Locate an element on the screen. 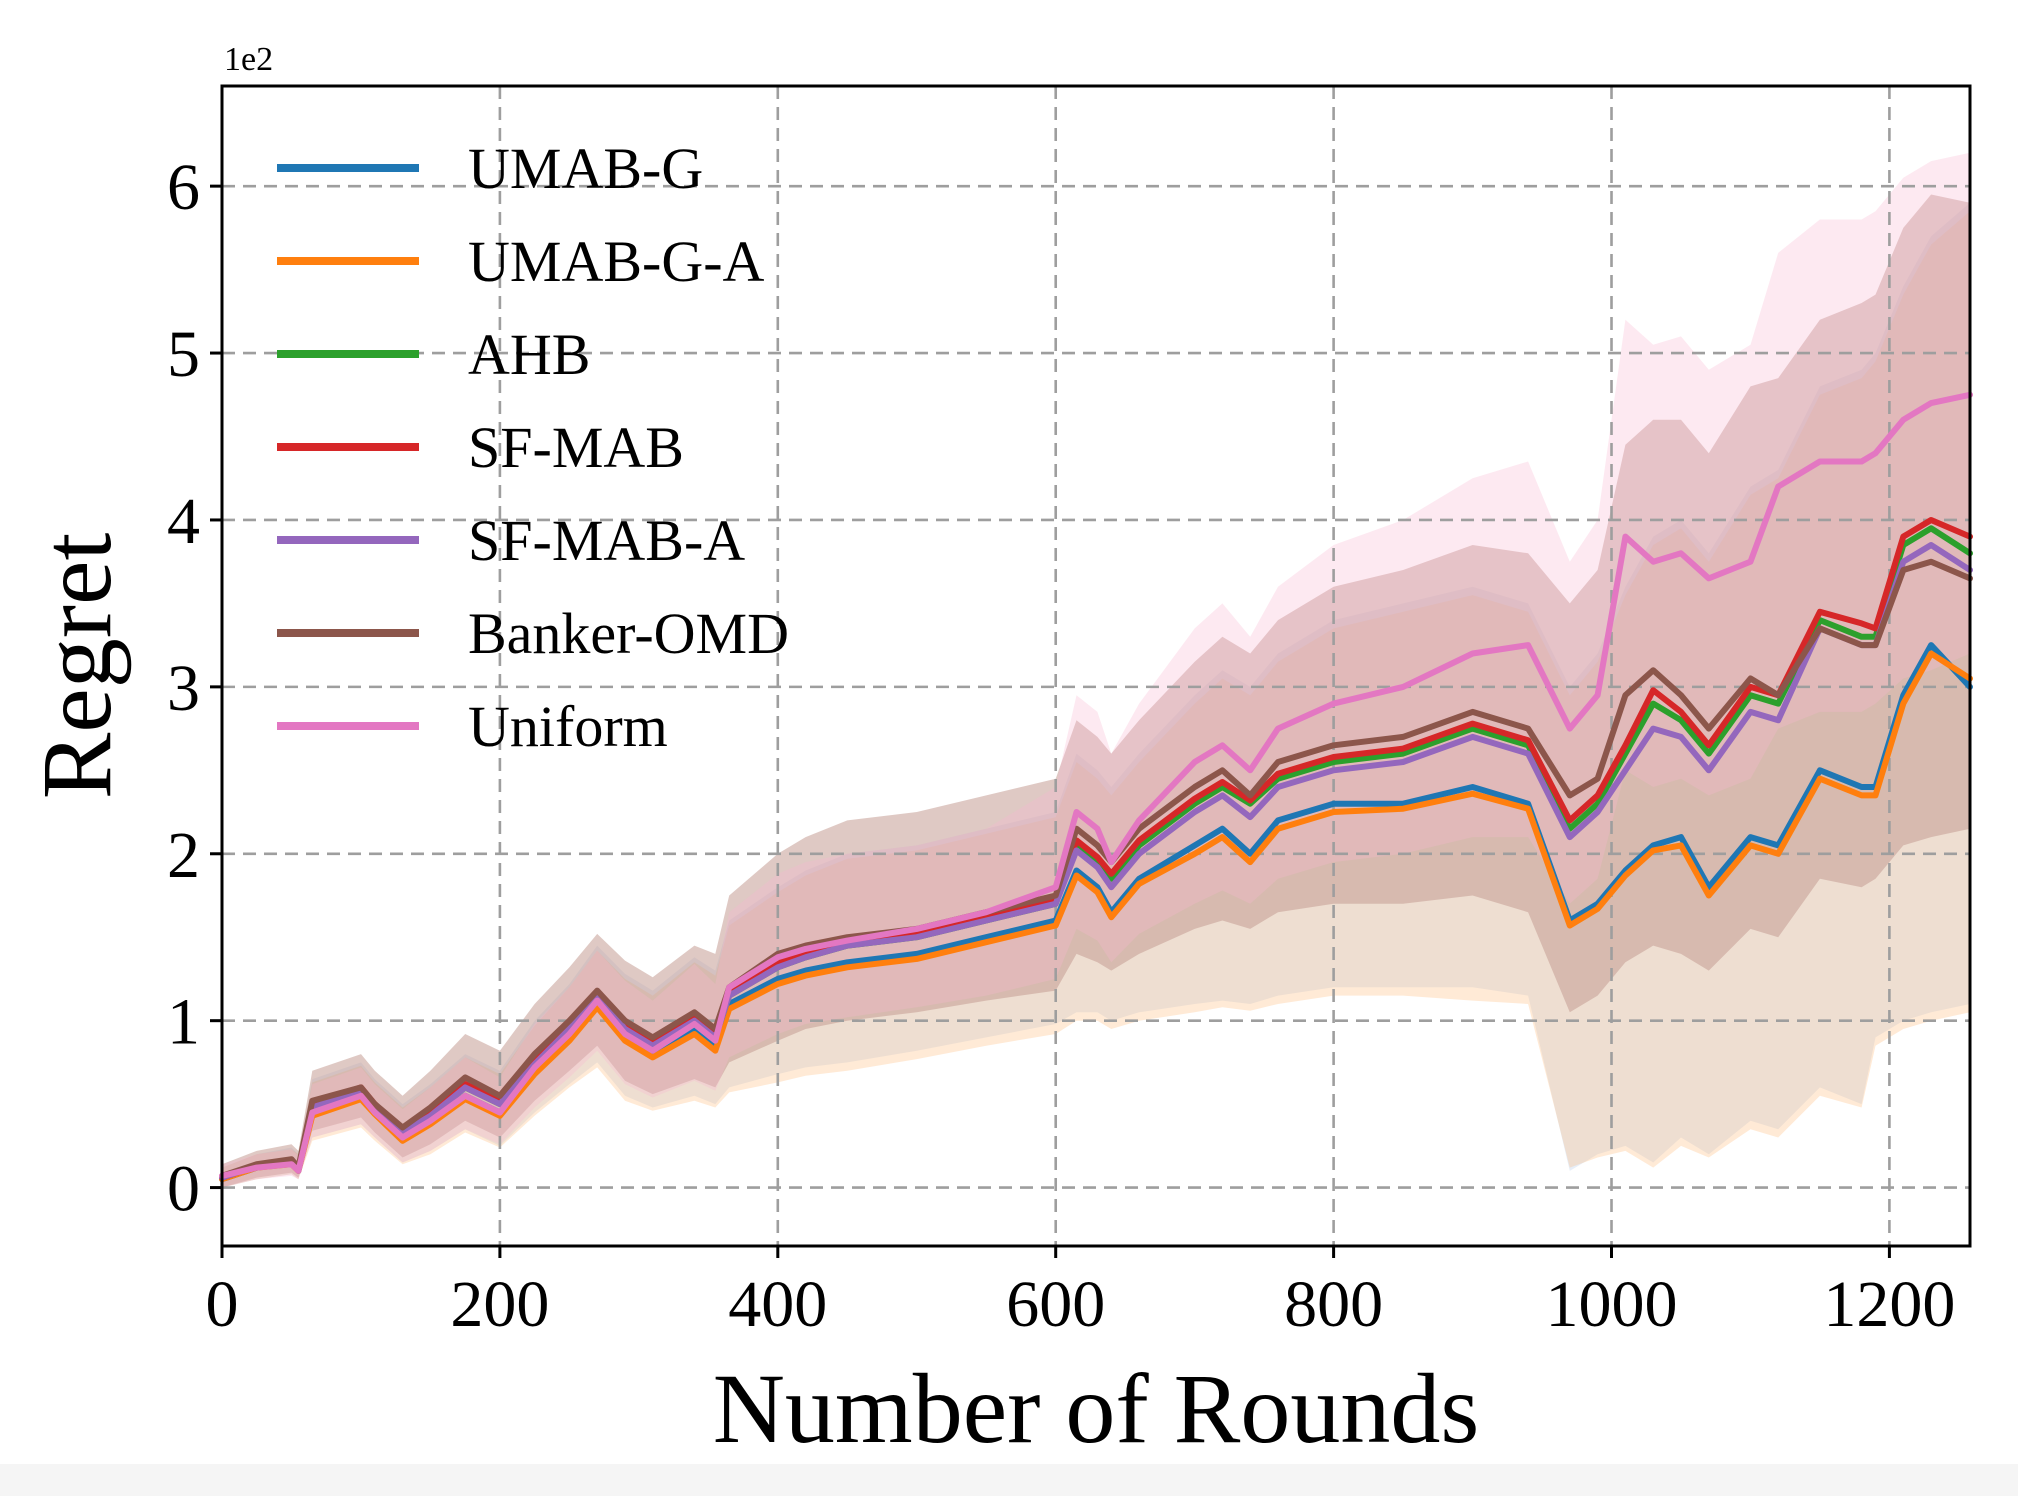 The image size is (2018, 1501). window-bottom-strip is located at coordinates (1009, 1480).